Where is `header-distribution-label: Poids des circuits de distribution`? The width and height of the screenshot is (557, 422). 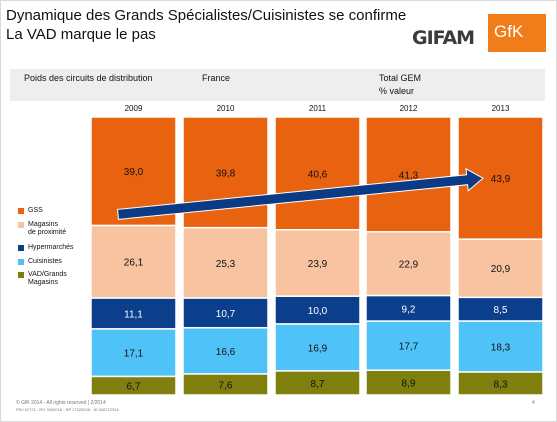
header-distribution-label: Poids des circuits de distribution is located at coordinates (88, 78).